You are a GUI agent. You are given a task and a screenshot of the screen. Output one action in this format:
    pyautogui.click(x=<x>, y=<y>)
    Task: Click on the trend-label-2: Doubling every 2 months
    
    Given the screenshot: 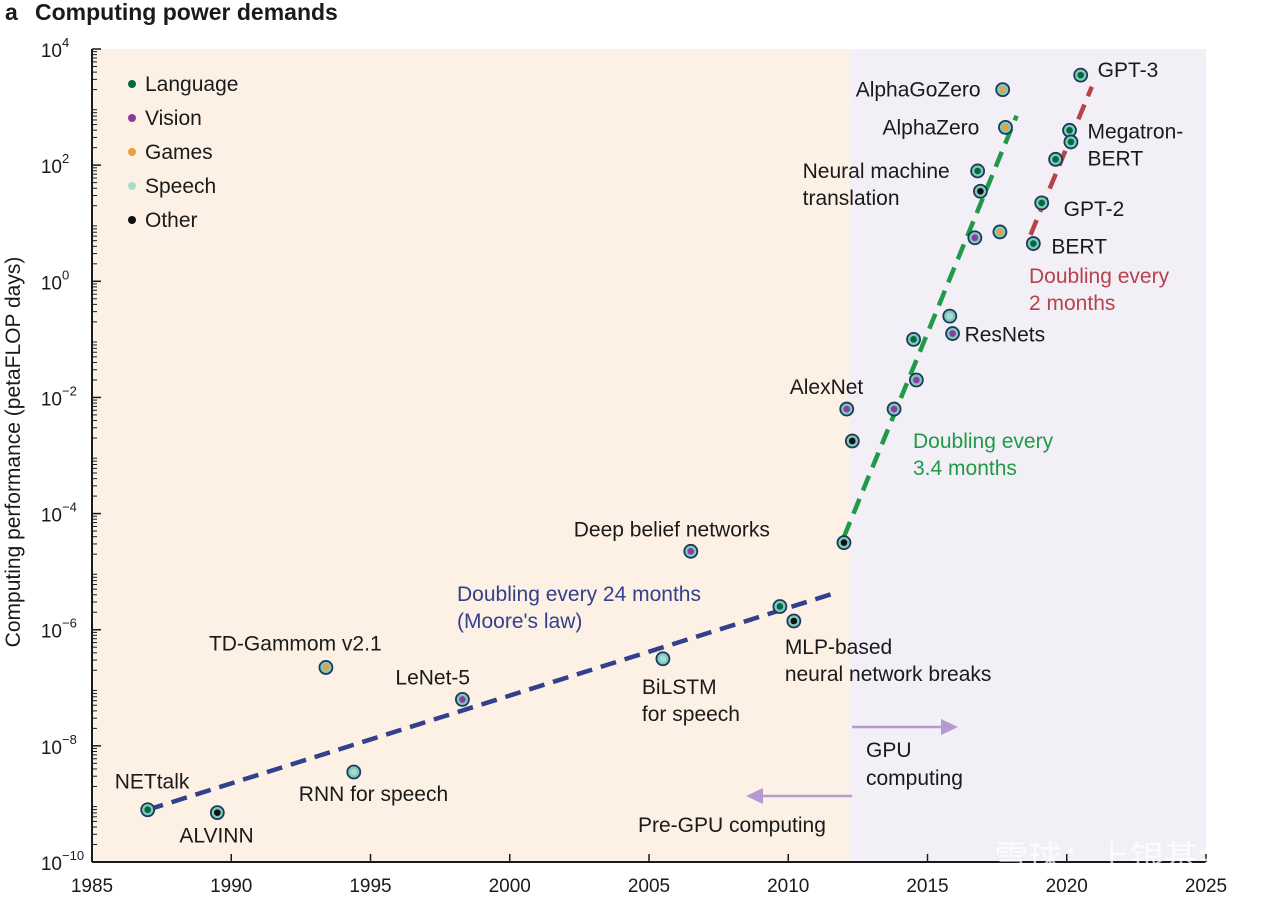 What is the action you would take?
    pyautogui.click(x=1099, y=290)
    